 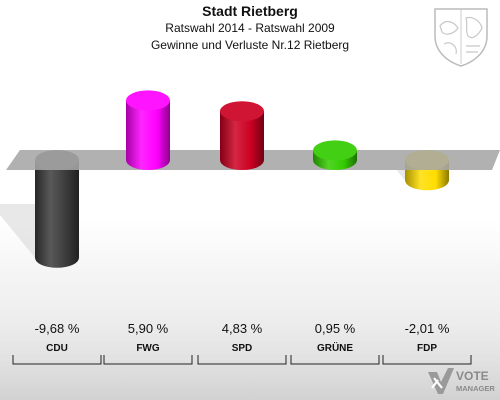 I want to click on category-label-cdu: CDU, so click(x=57, y=348).